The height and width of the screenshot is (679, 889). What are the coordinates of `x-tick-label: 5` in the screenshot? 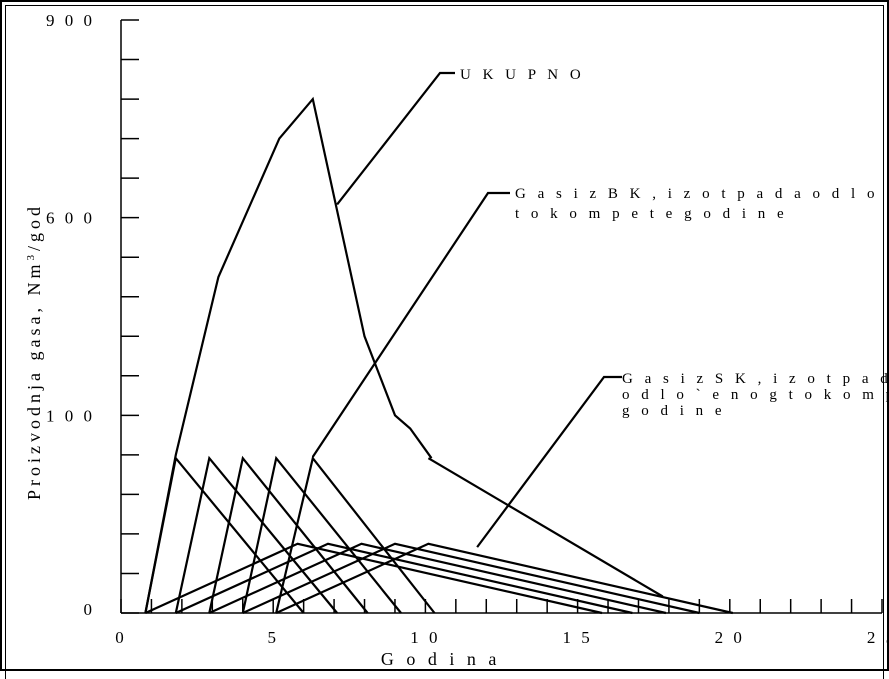 It's located at (273, 637).